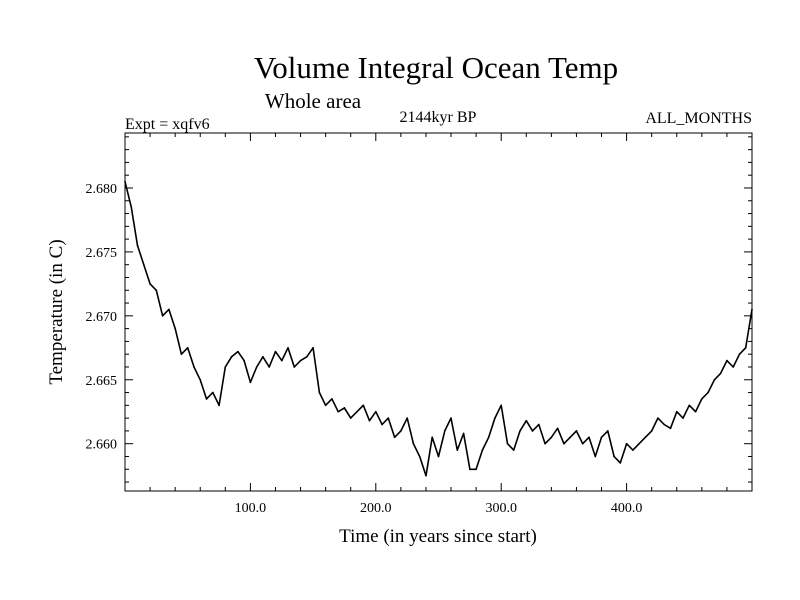  What do you see at coordinates (102, 317) in the screenshot?
I see `y-tick-label: 2.670` at bounding box center [102, 317].